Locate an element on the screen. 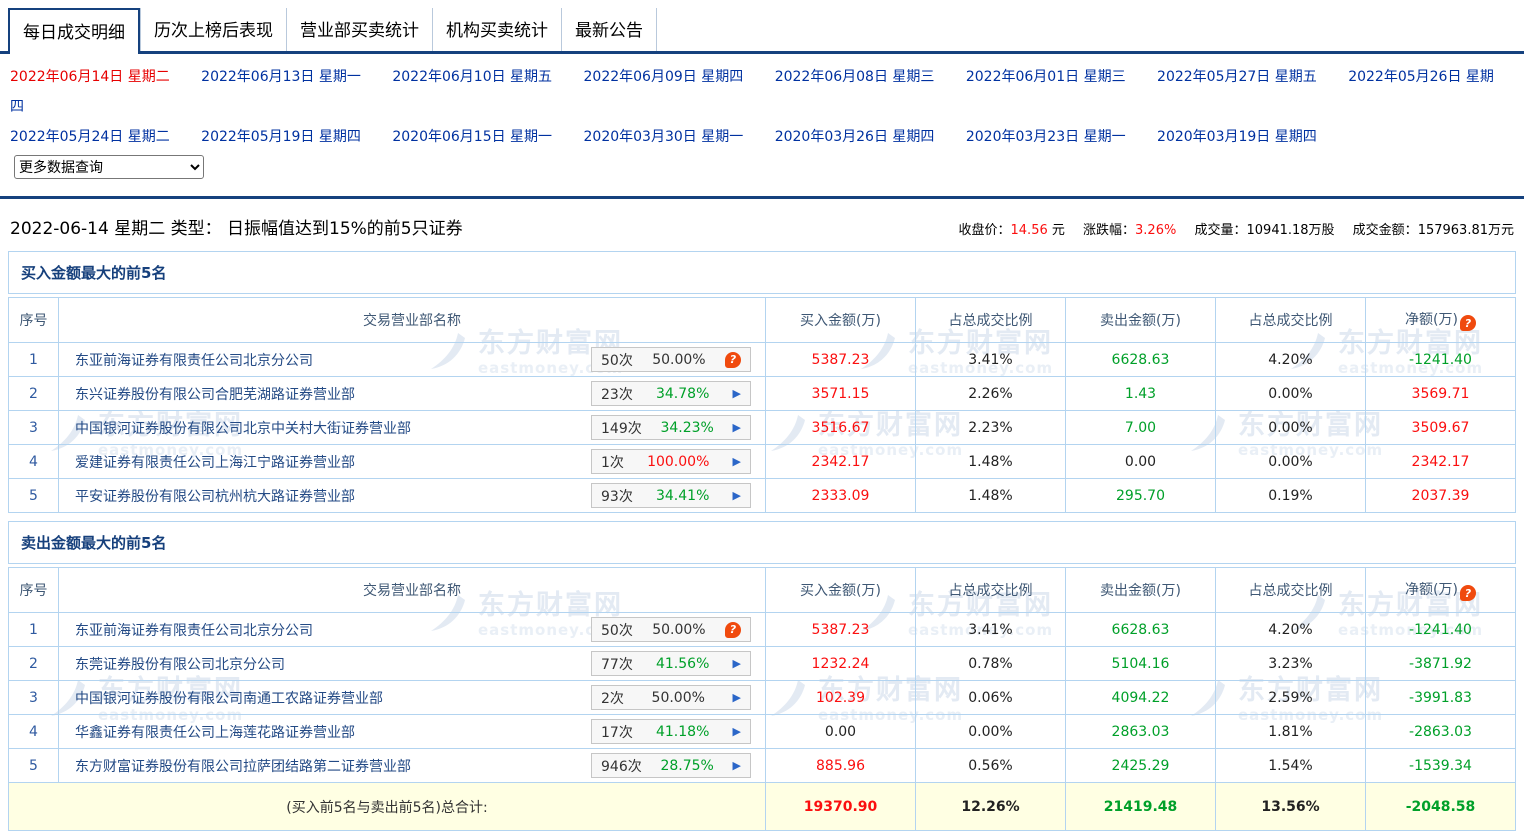 Image resolution: width=1524 pixels, height=831 pixels. section-divider is located at coordinates (762, 197).